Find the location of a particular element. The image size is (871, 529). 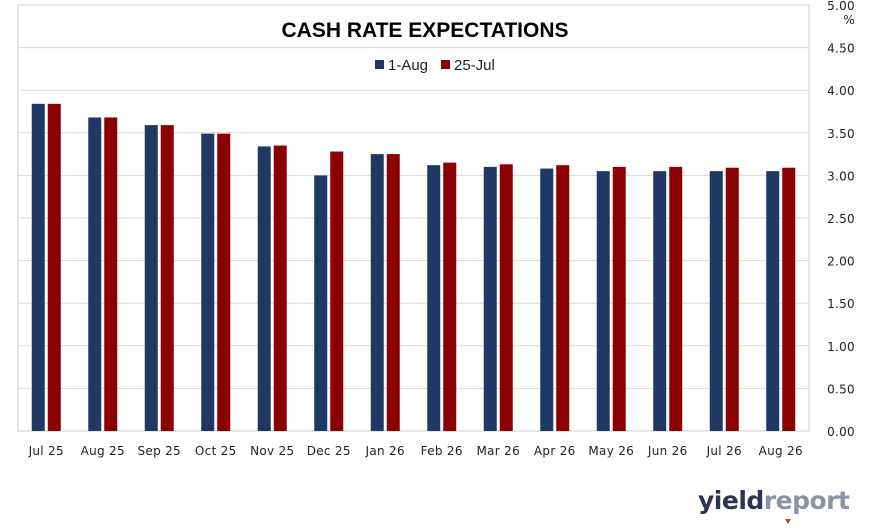

logo-part2: report is located at coordinates (806, 500).